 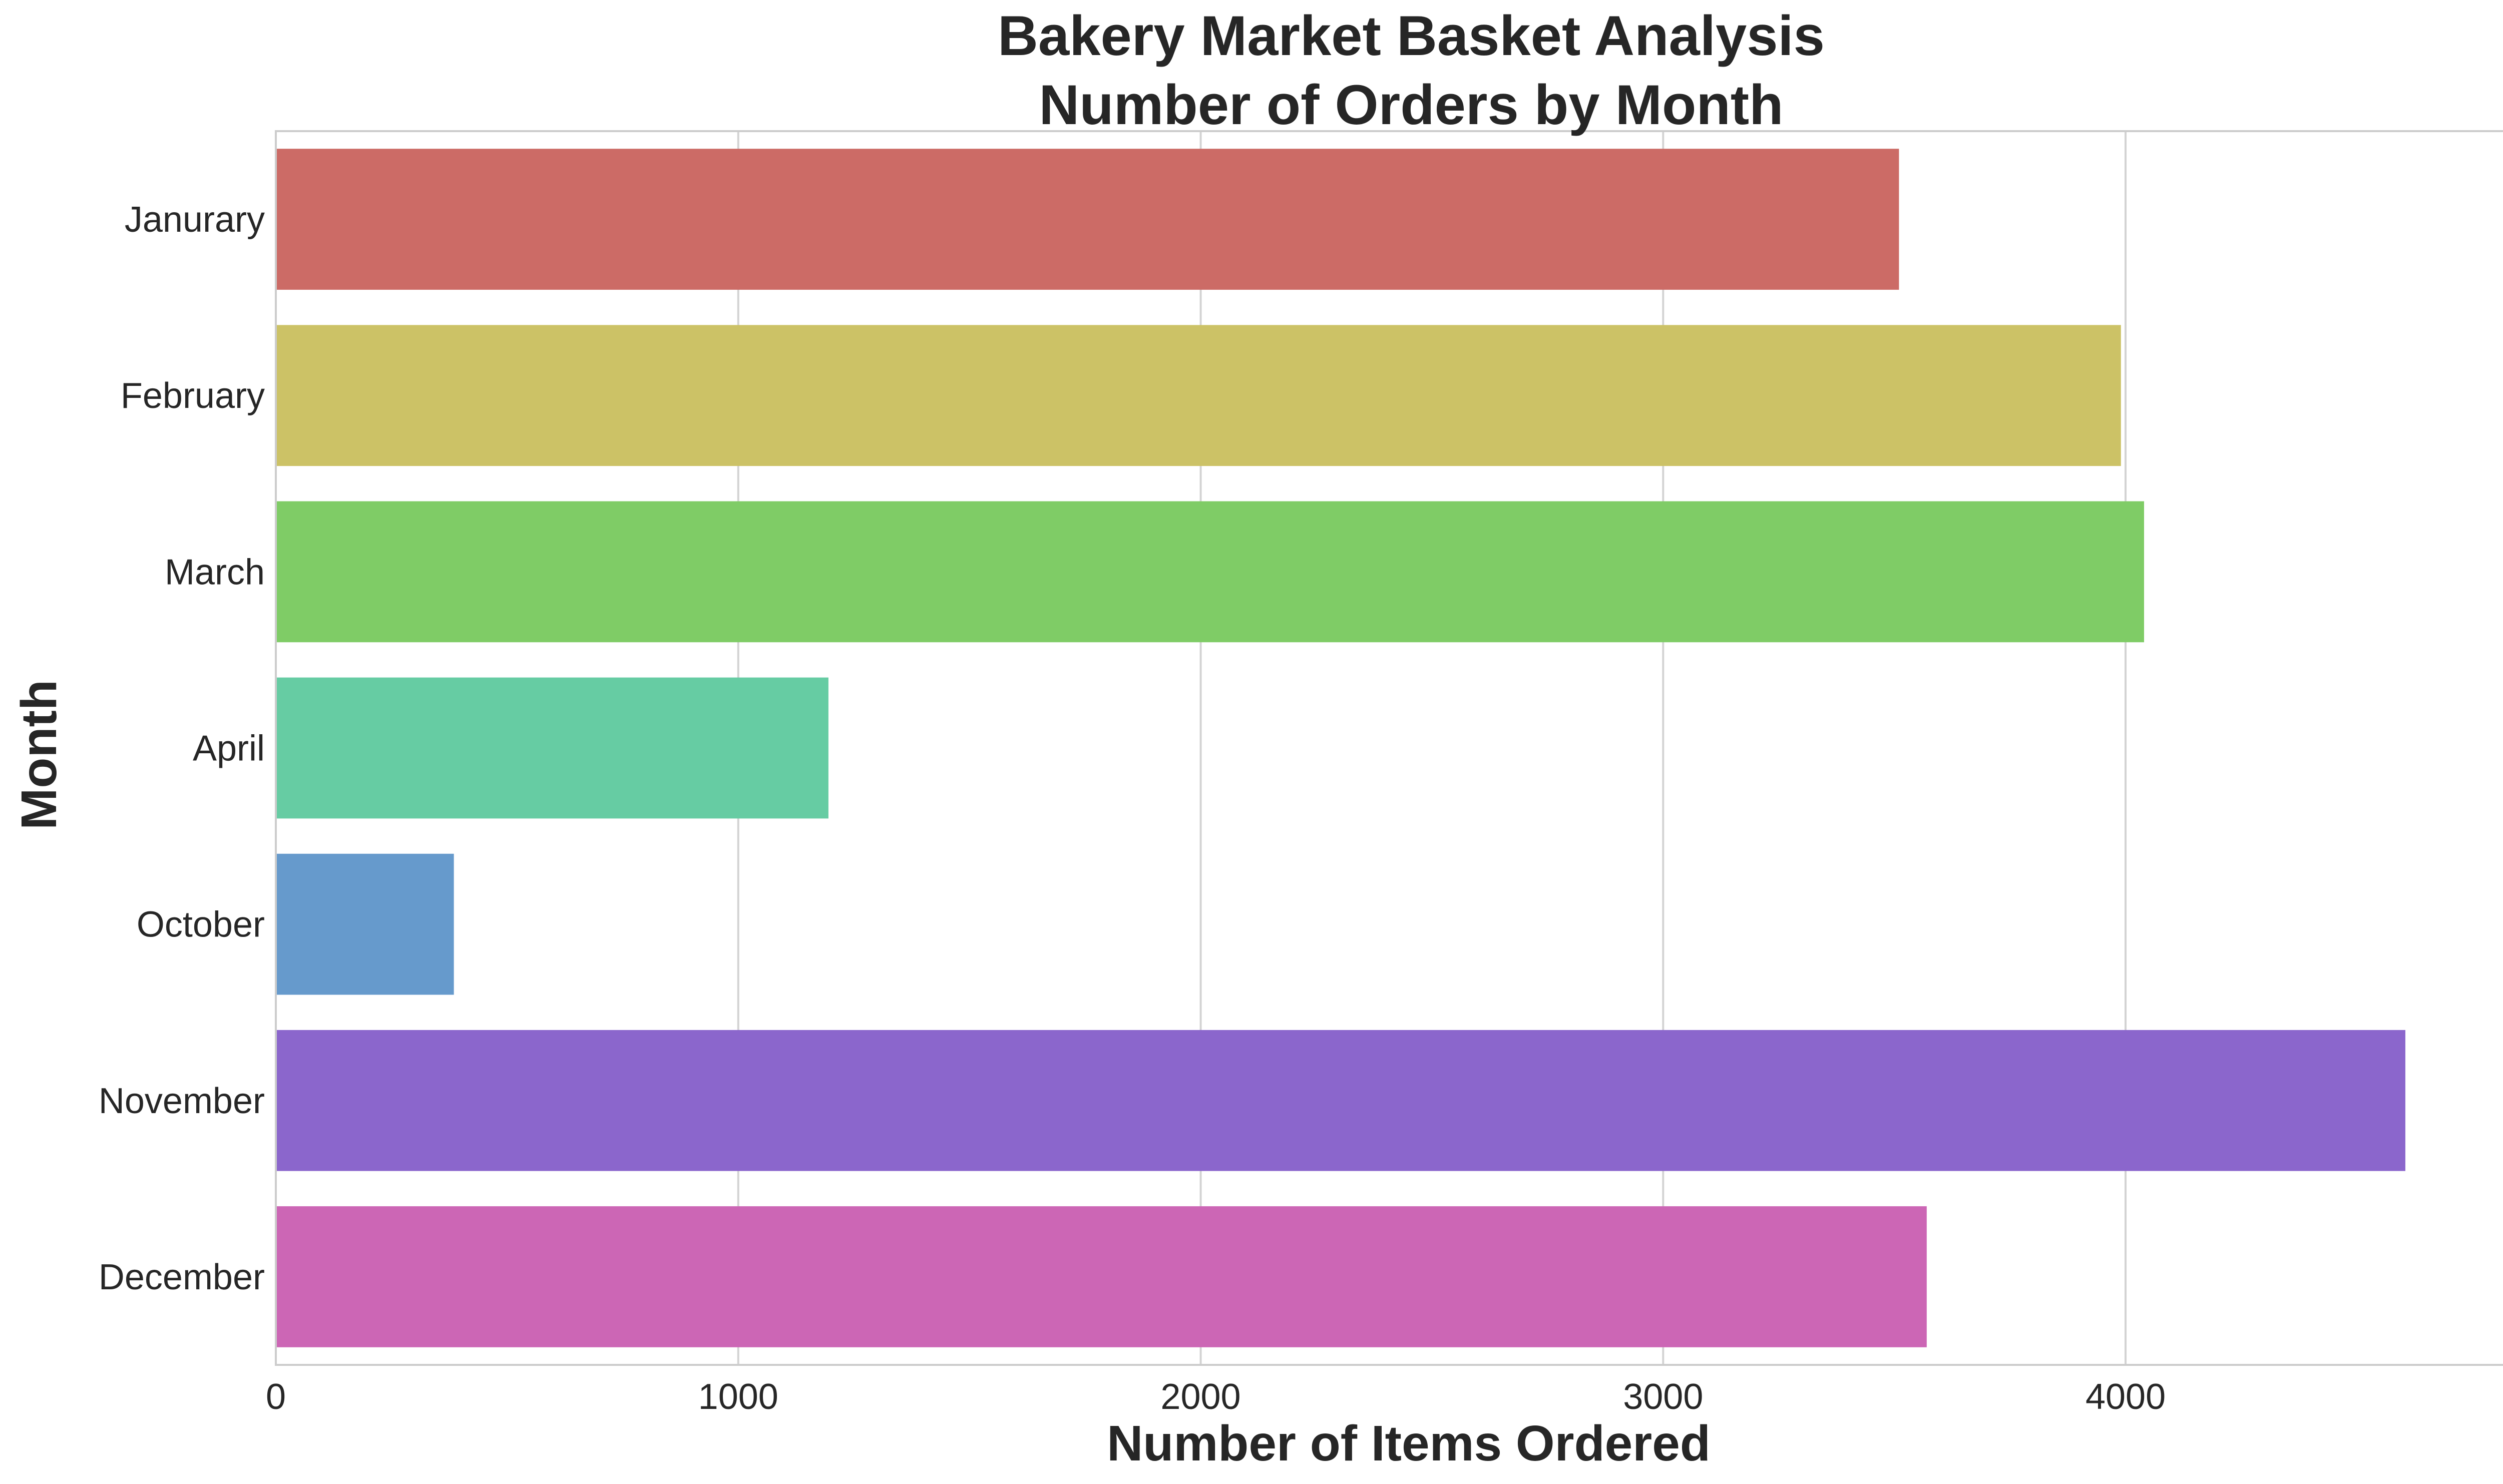 I want to click on y-tick-label: Janurary, so click(x=195, y=220).